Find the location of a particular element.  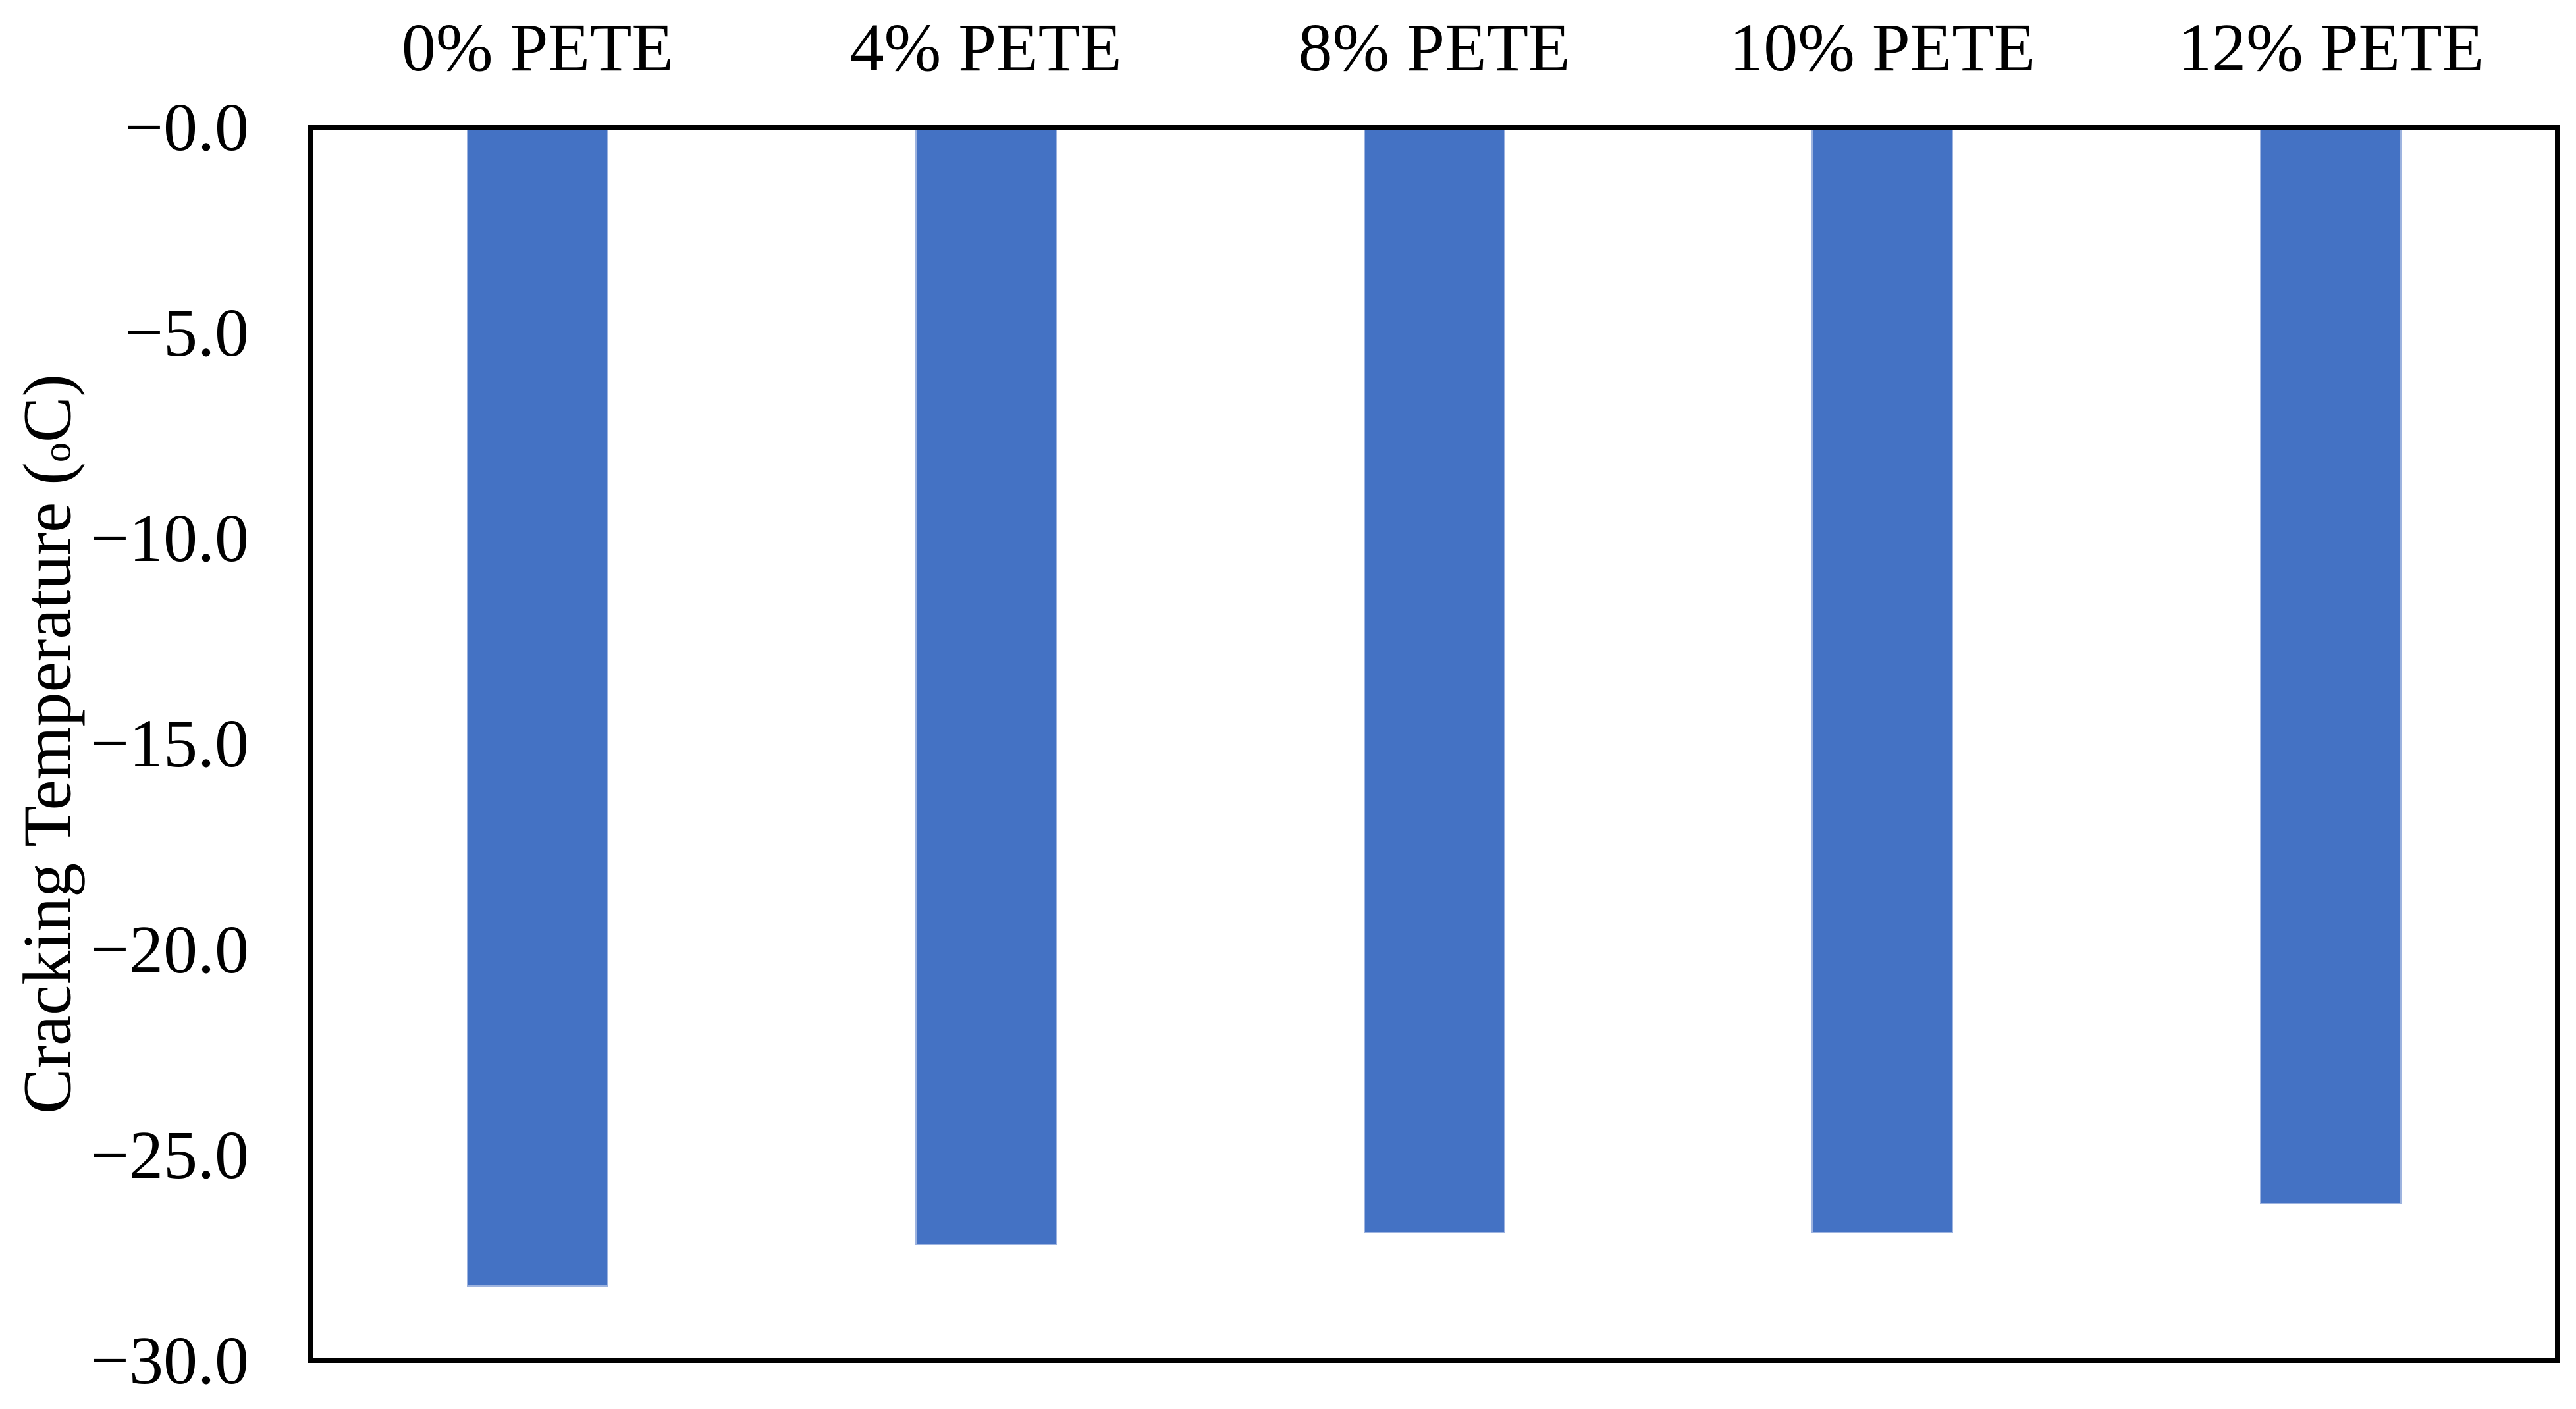

y-tick-label: −0.0 is located at coordinates (186, 128).